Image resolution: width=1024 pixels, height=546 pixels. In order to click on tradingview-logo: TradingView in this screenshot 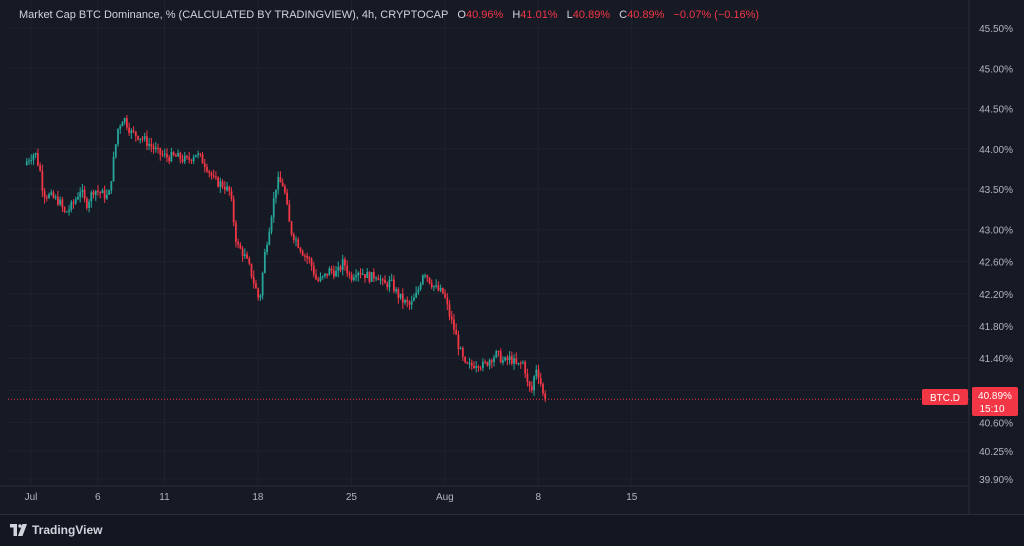, I will do `click(56, 530)`.